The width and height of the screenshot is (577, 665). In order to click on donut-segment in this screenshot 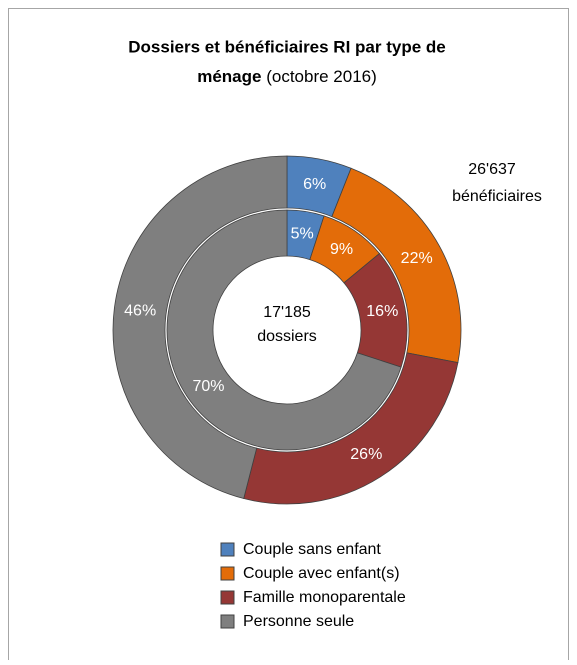, I will do `click(284, 330)`.